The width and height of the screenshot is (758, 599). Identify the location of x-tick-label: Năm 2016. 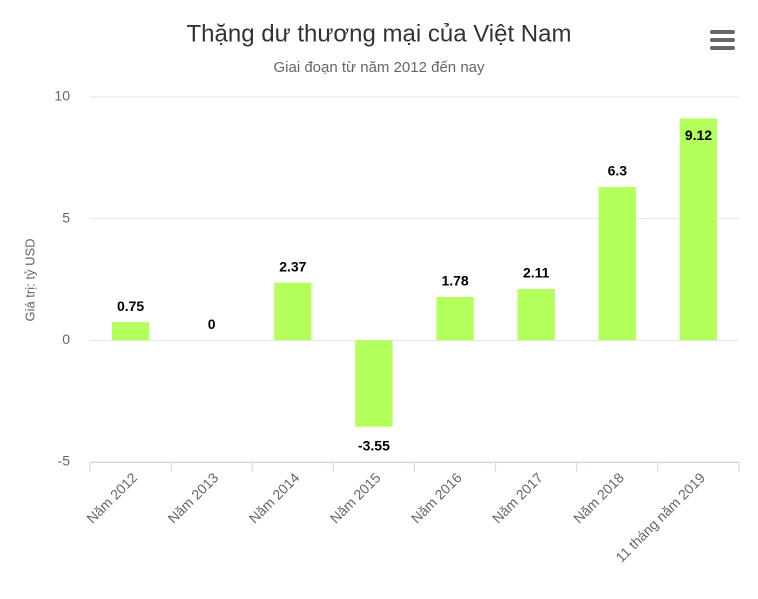
(436, 497).